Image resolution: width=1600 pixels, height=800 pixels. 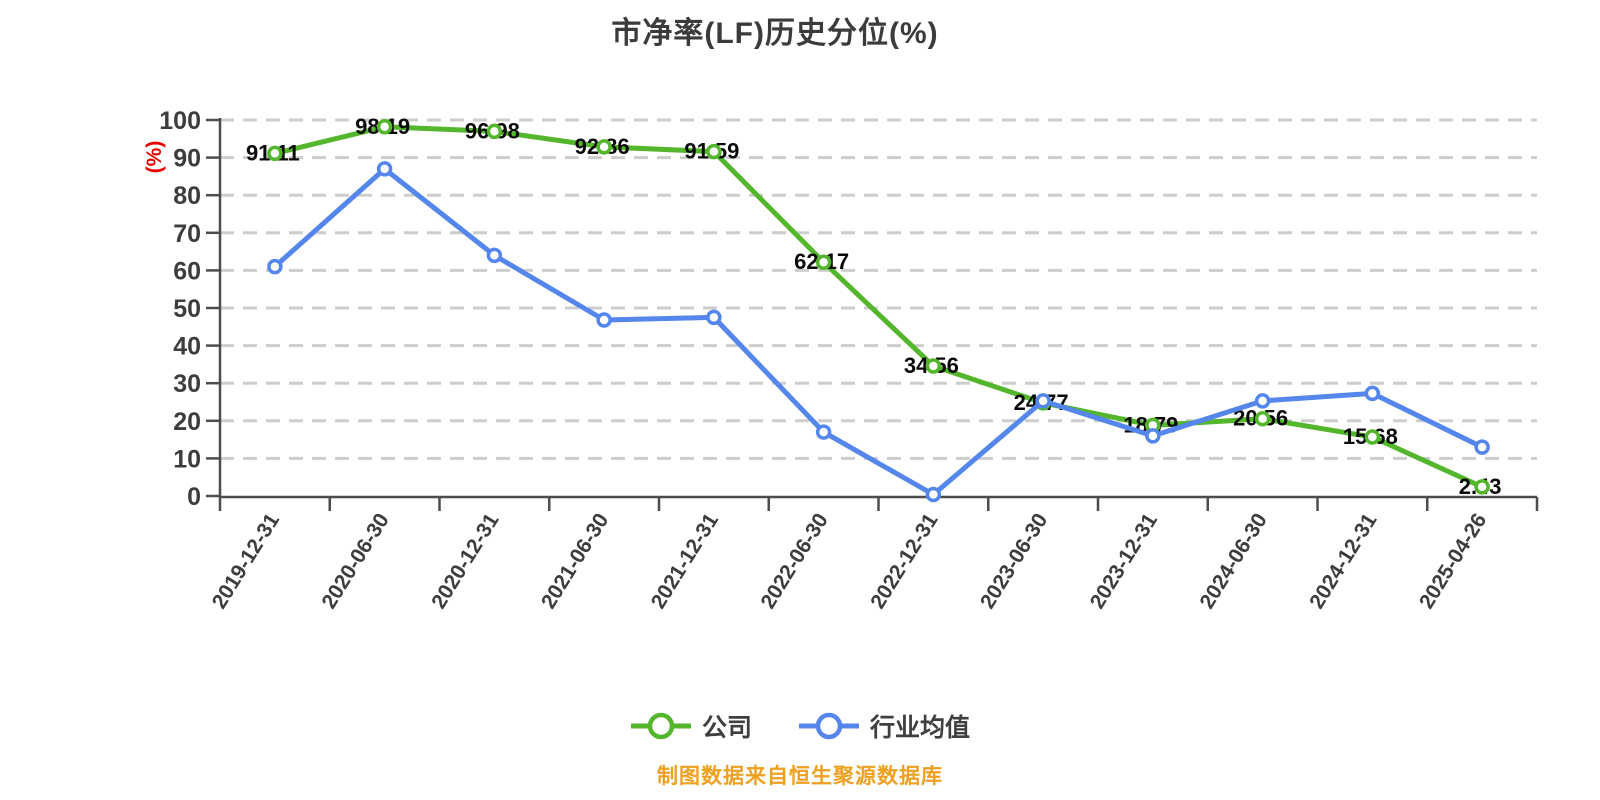 What do you see at coordinates (187, 196) in the screenshot?
I see `y-tick-label: 80` at bounding box center [187, 196].